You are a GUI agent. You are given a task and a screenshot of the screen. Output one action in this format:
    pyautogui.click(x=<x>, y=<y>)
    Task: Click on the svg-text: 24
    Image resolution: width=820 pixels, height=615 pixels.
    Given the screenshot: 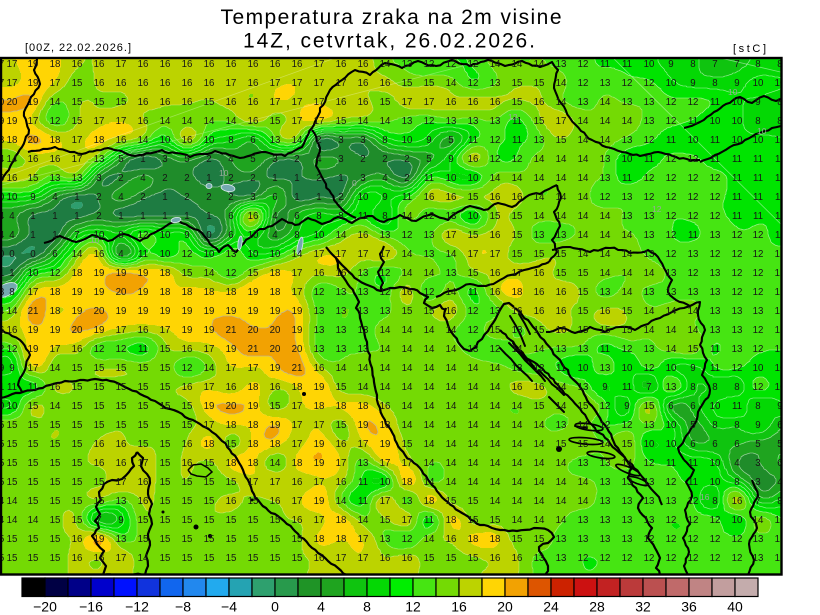 What is the action you would take?
    pyautogui.click(x=551, y=607)
    